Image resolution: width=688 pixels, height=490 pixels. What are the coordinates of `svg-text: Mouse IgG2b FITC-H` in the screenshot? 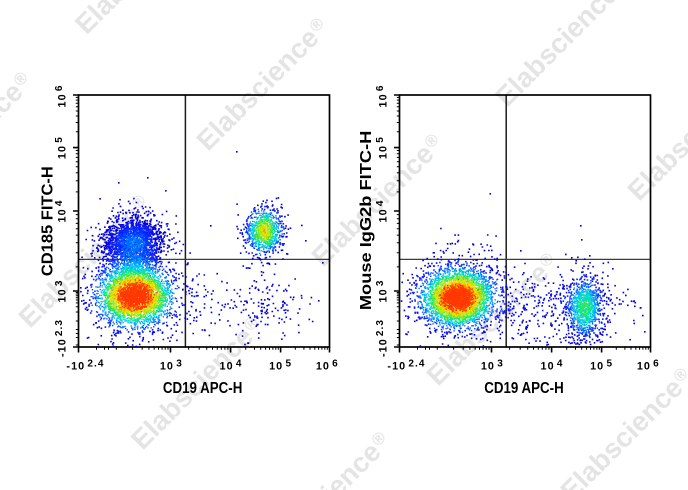 It's located at (366, 221).